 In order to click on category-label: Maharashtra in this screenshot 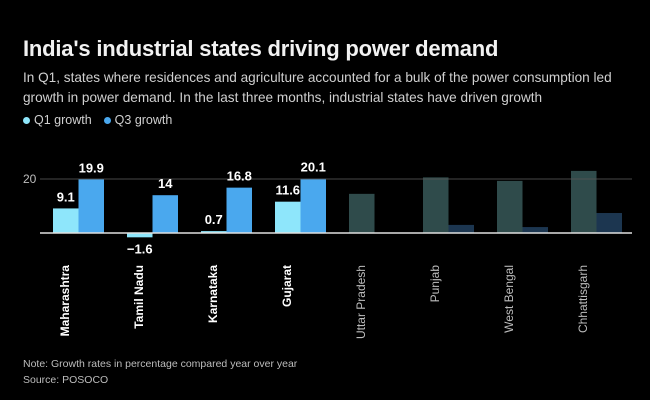, I will do `click(65, 301)`.